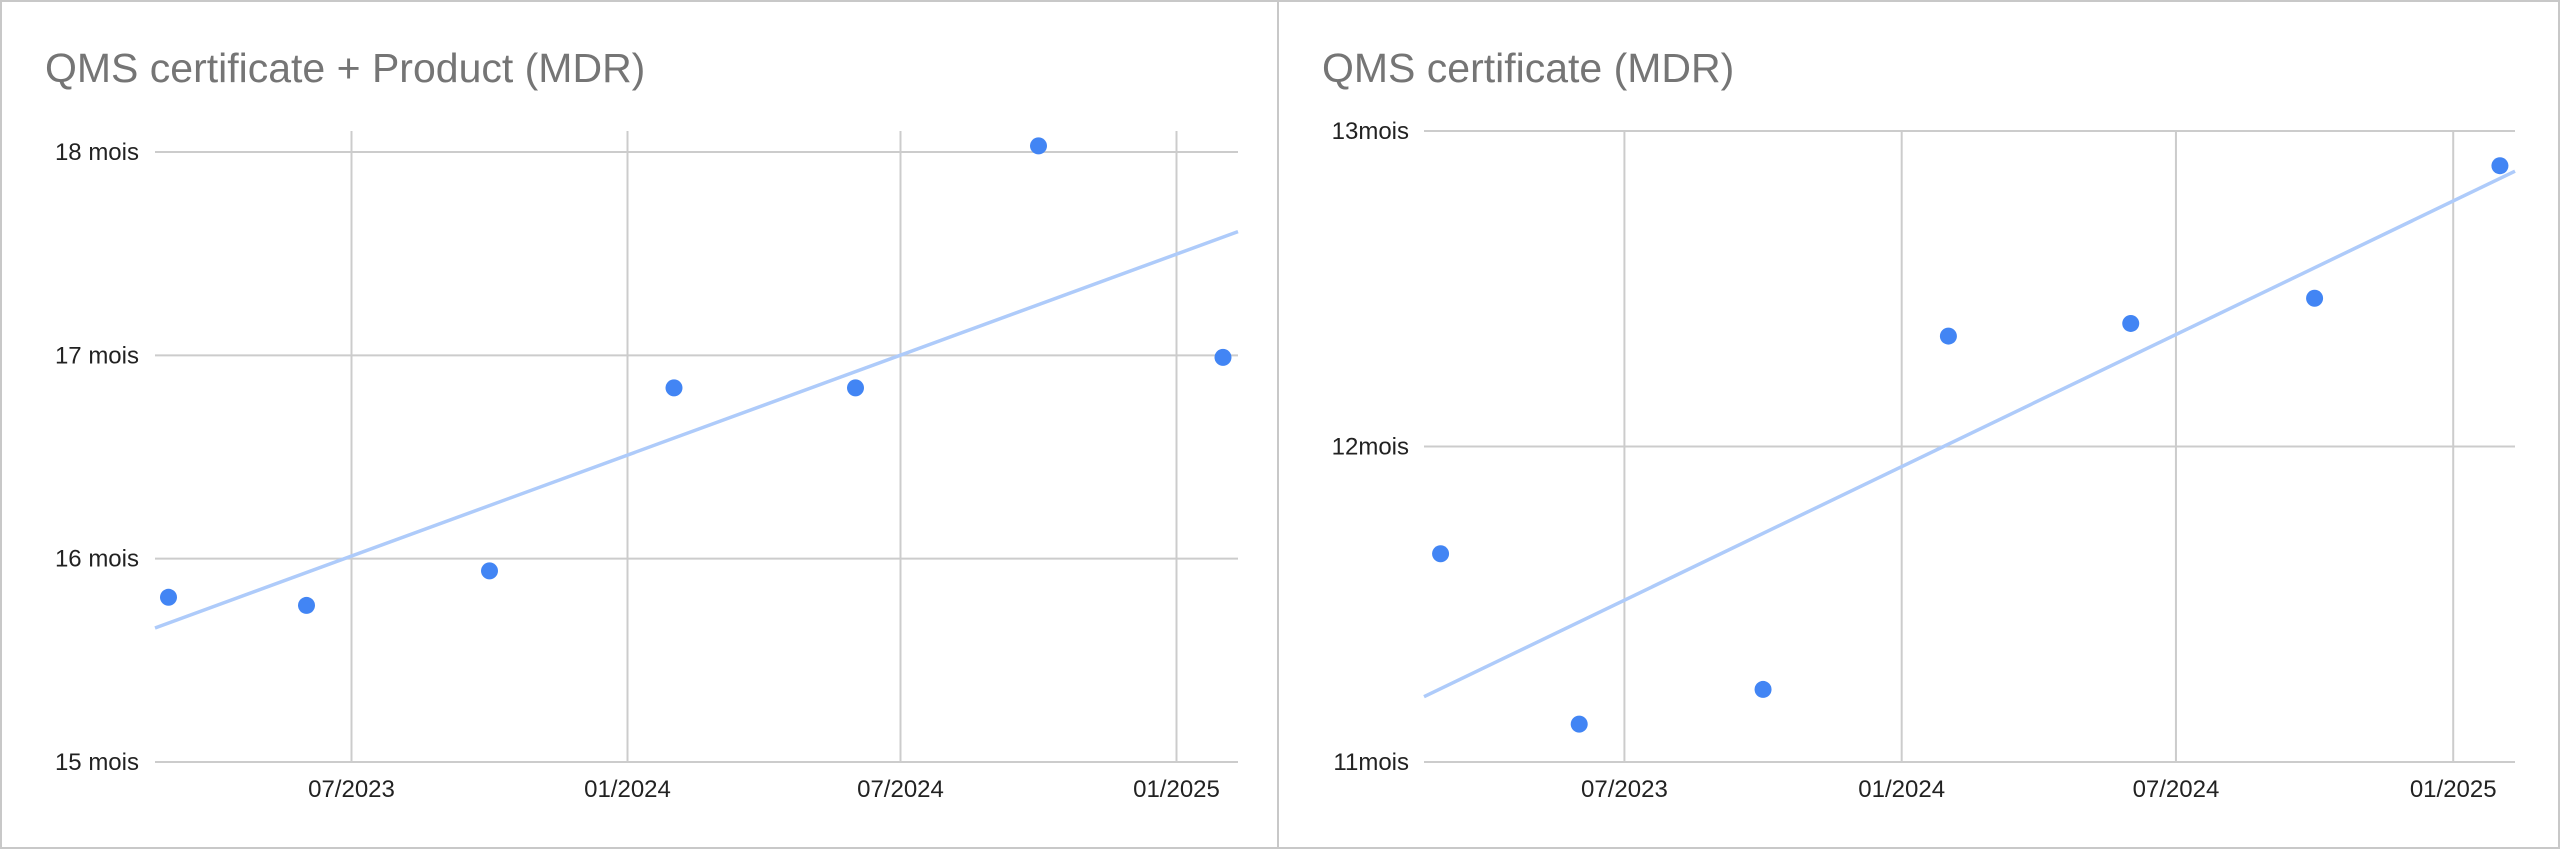 The image size is (2560, 849). What do you see at coordinates (1370, 447) in the screenshot?
I see `y-tick-label: 12mois` at bounding box center [1370, 447].